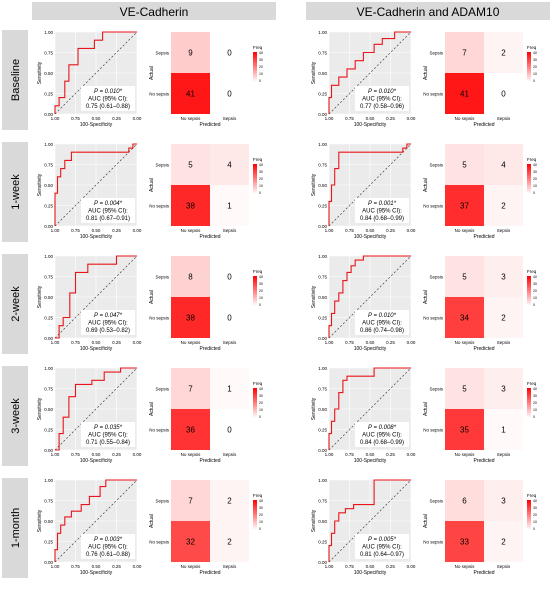  Describe the element at coordinates (503, 389) in the screenshot. I see `cell-value: 3` at that location.